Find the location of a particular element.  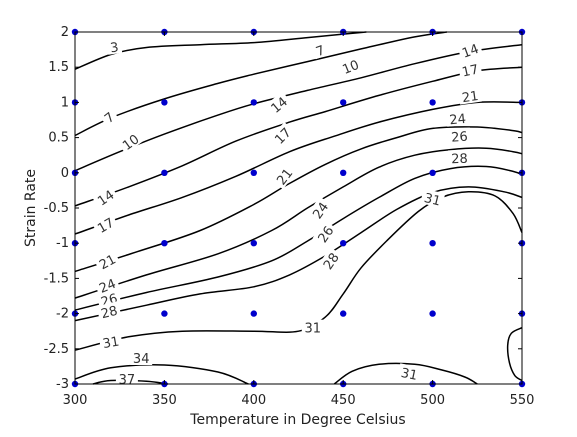

contour-label-group: 34 is located at coordinates (141, 358).